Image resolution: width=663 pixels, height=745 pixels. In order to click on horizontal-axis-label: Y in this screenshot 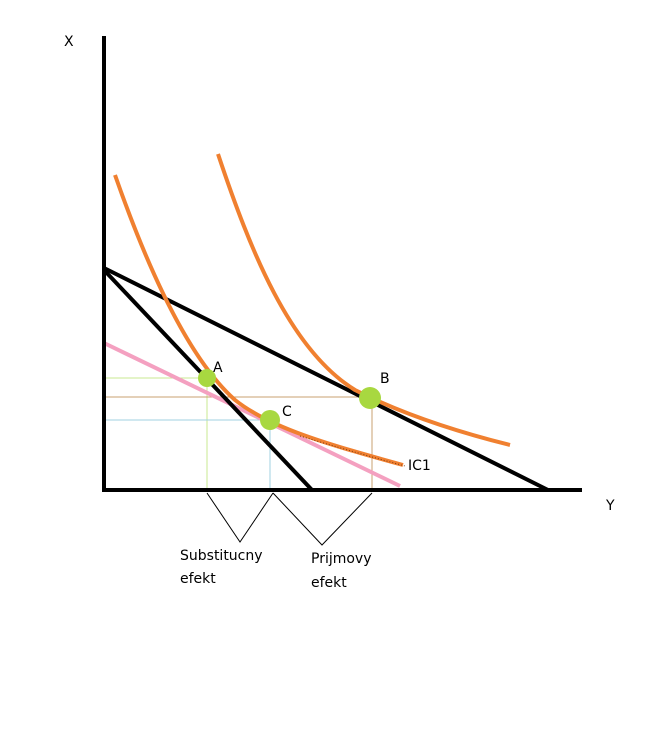, I will do `click(610, 506)`.